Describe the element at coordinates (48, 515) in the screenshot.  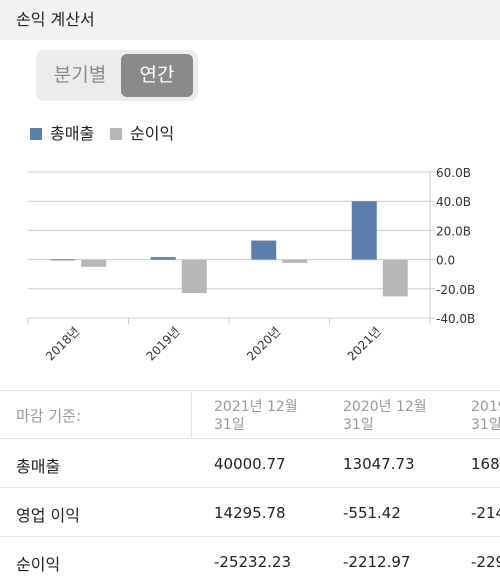
I see `row-label-operating-income: 영업 이익` at that location.